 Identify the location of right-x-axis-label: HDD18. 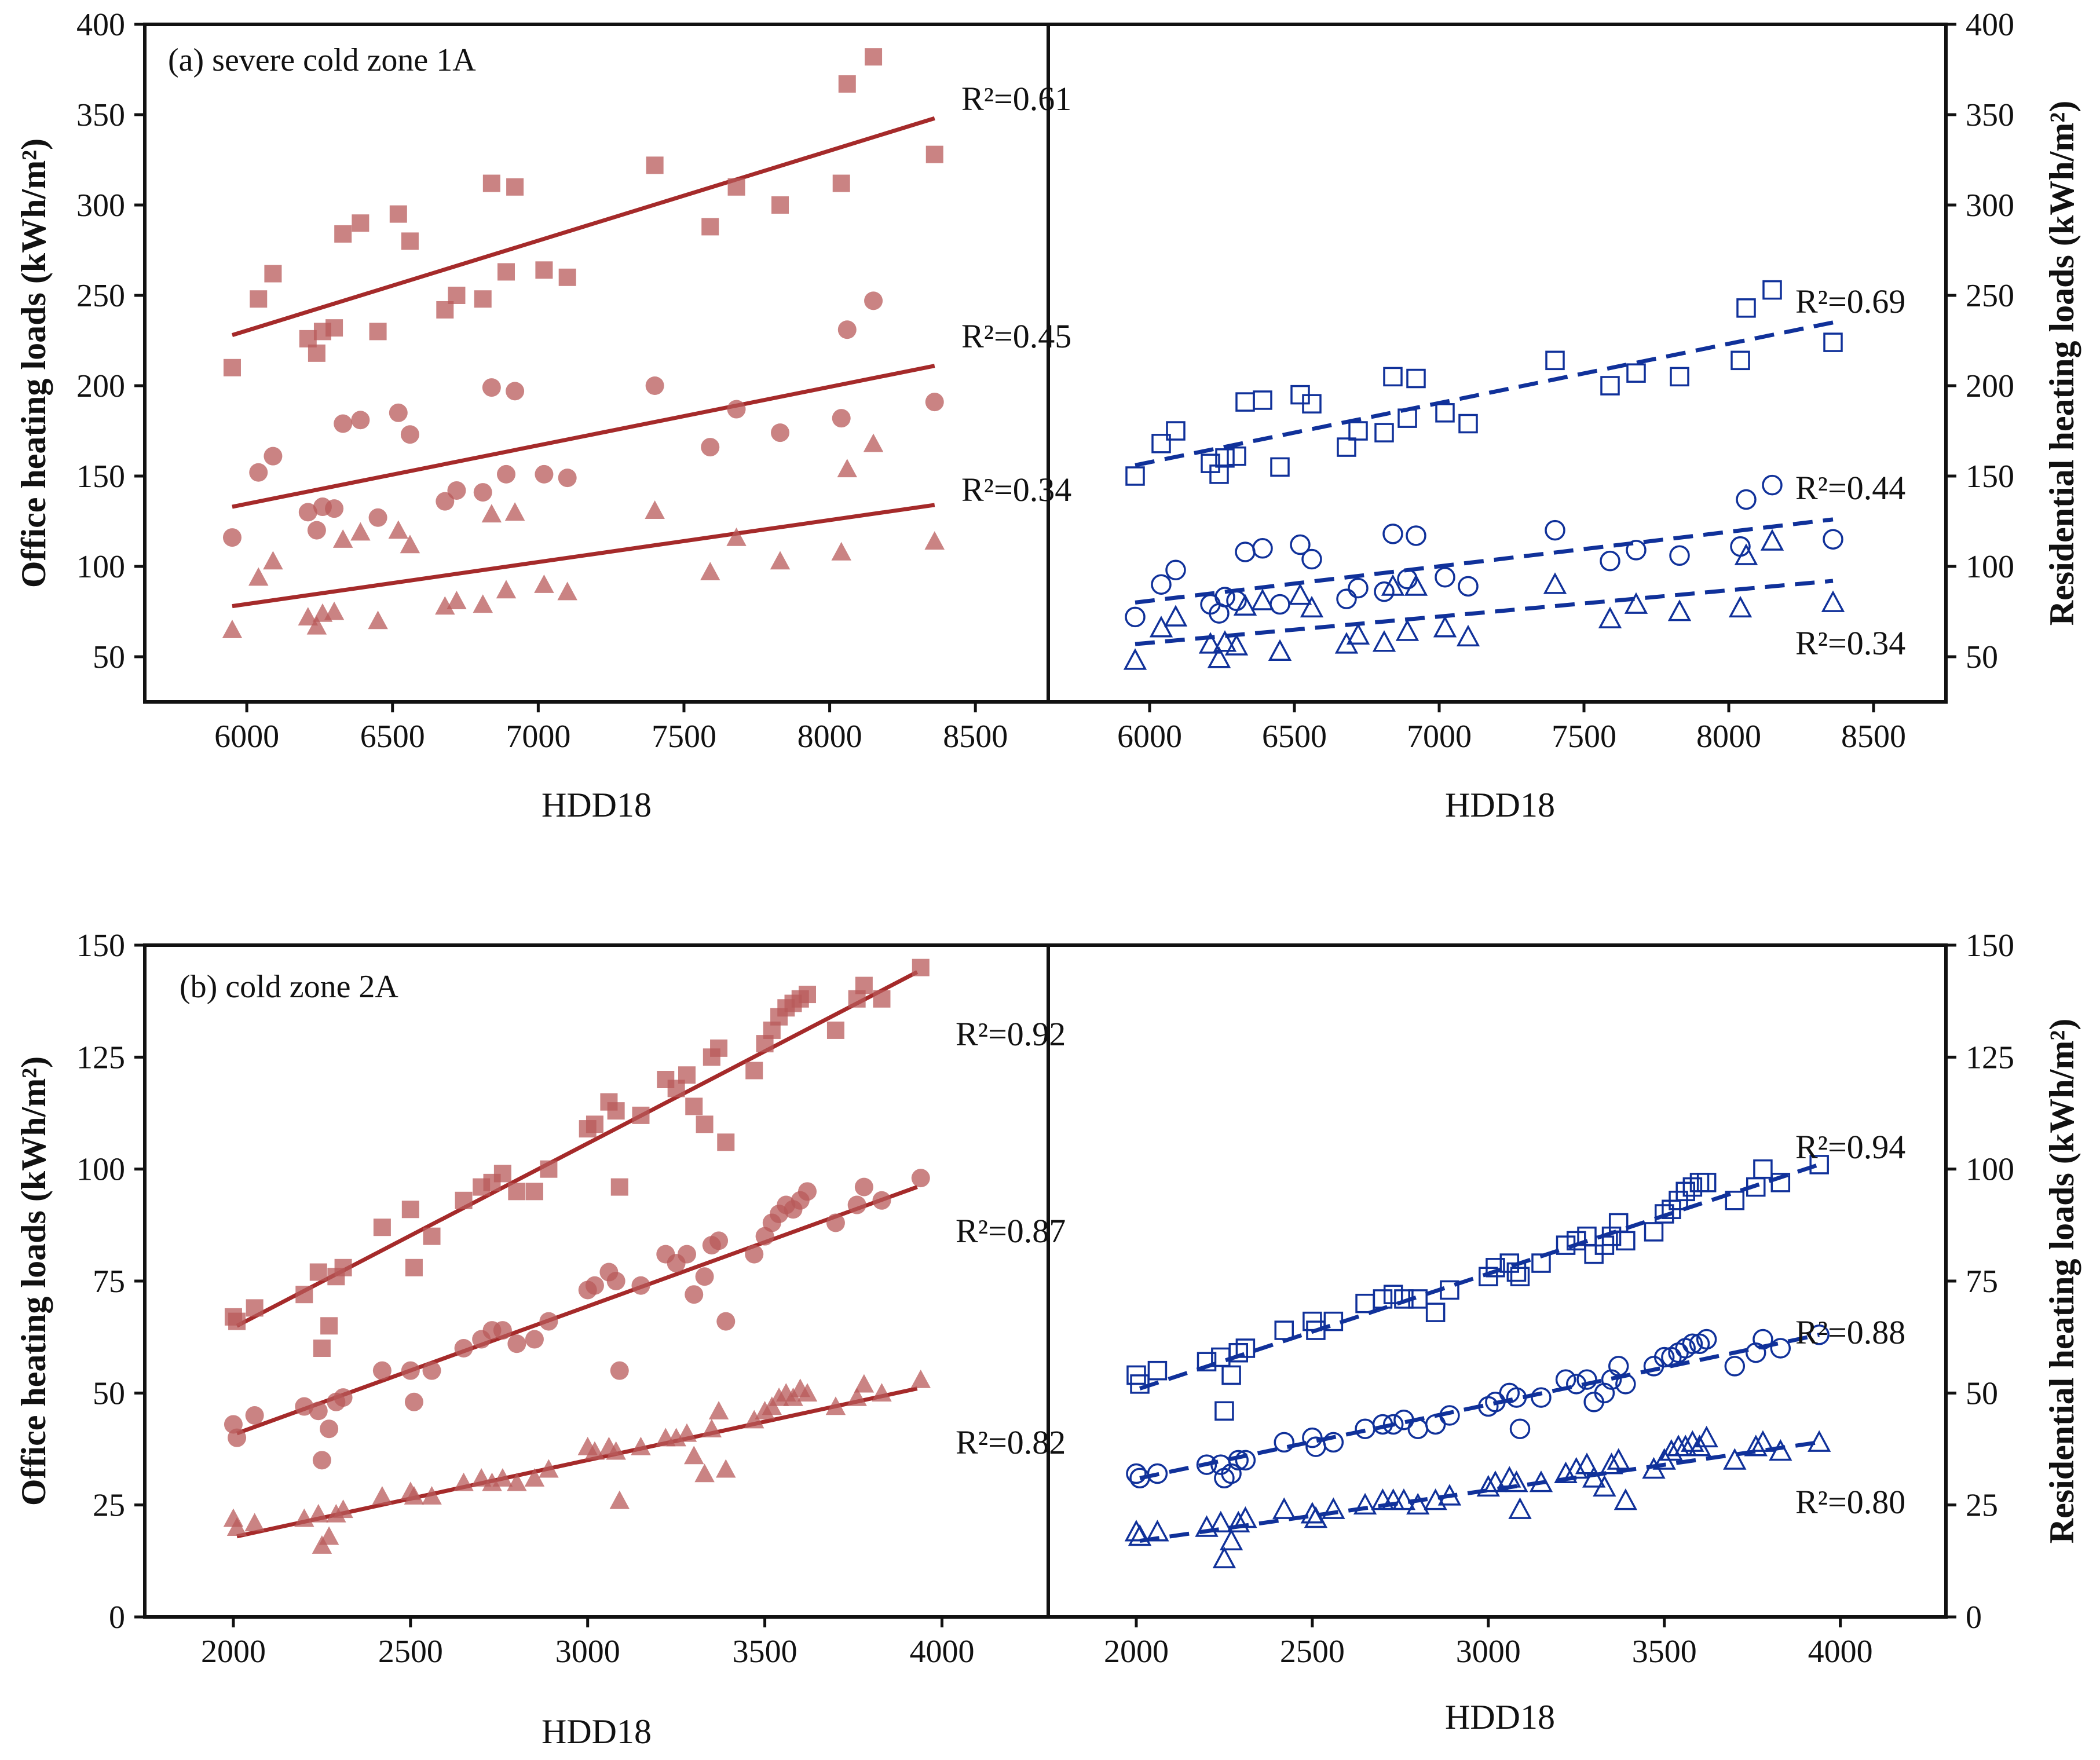
(1500, 1717).